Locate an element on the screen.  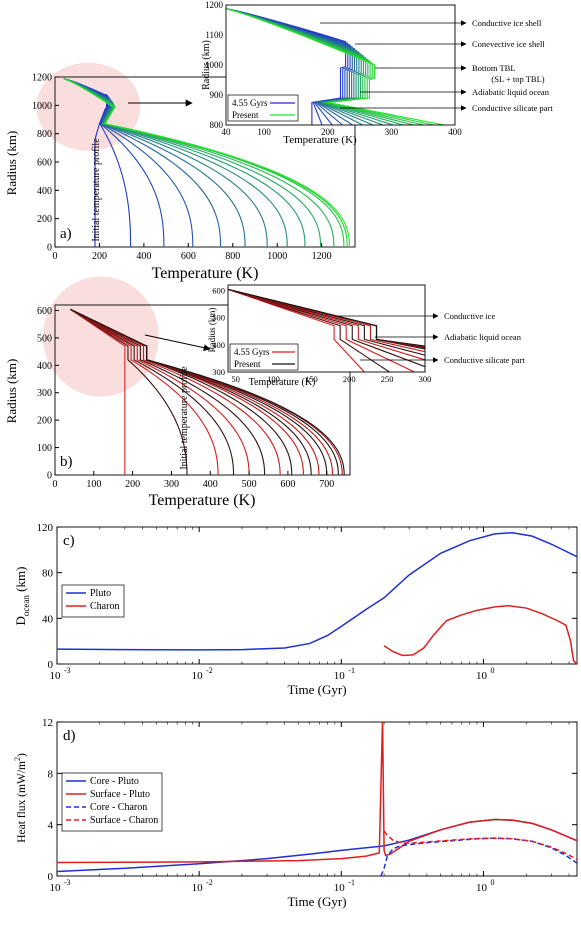
ytick-label-b: 500 is located at coordinates (44, 338).